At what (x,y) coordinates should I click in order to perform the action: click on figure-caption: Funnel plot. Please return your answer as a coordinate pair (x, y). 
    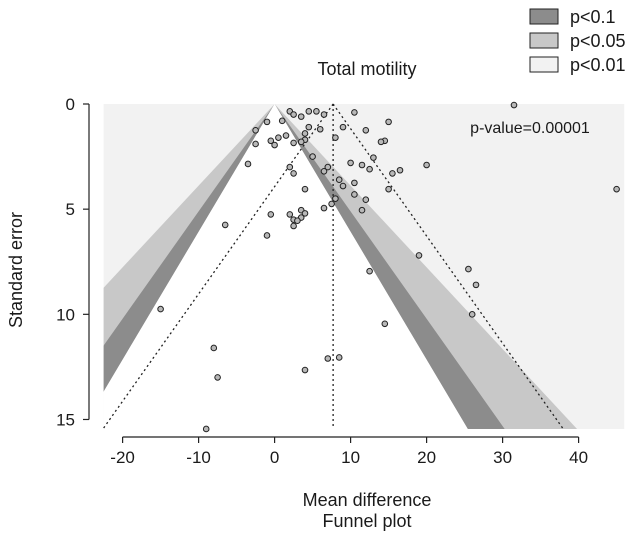
    Looking at the image, I should click on (366, 521).